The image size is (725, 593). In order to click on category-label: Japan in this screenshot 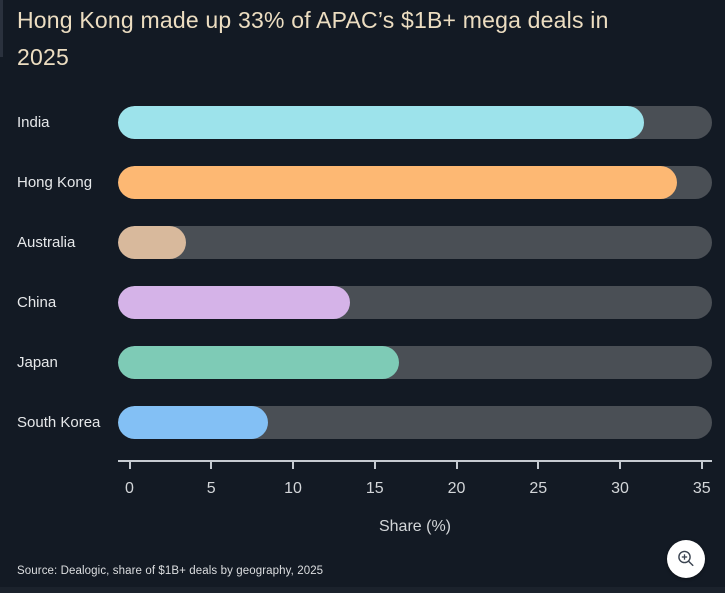, I will do `click(37, 362)`.